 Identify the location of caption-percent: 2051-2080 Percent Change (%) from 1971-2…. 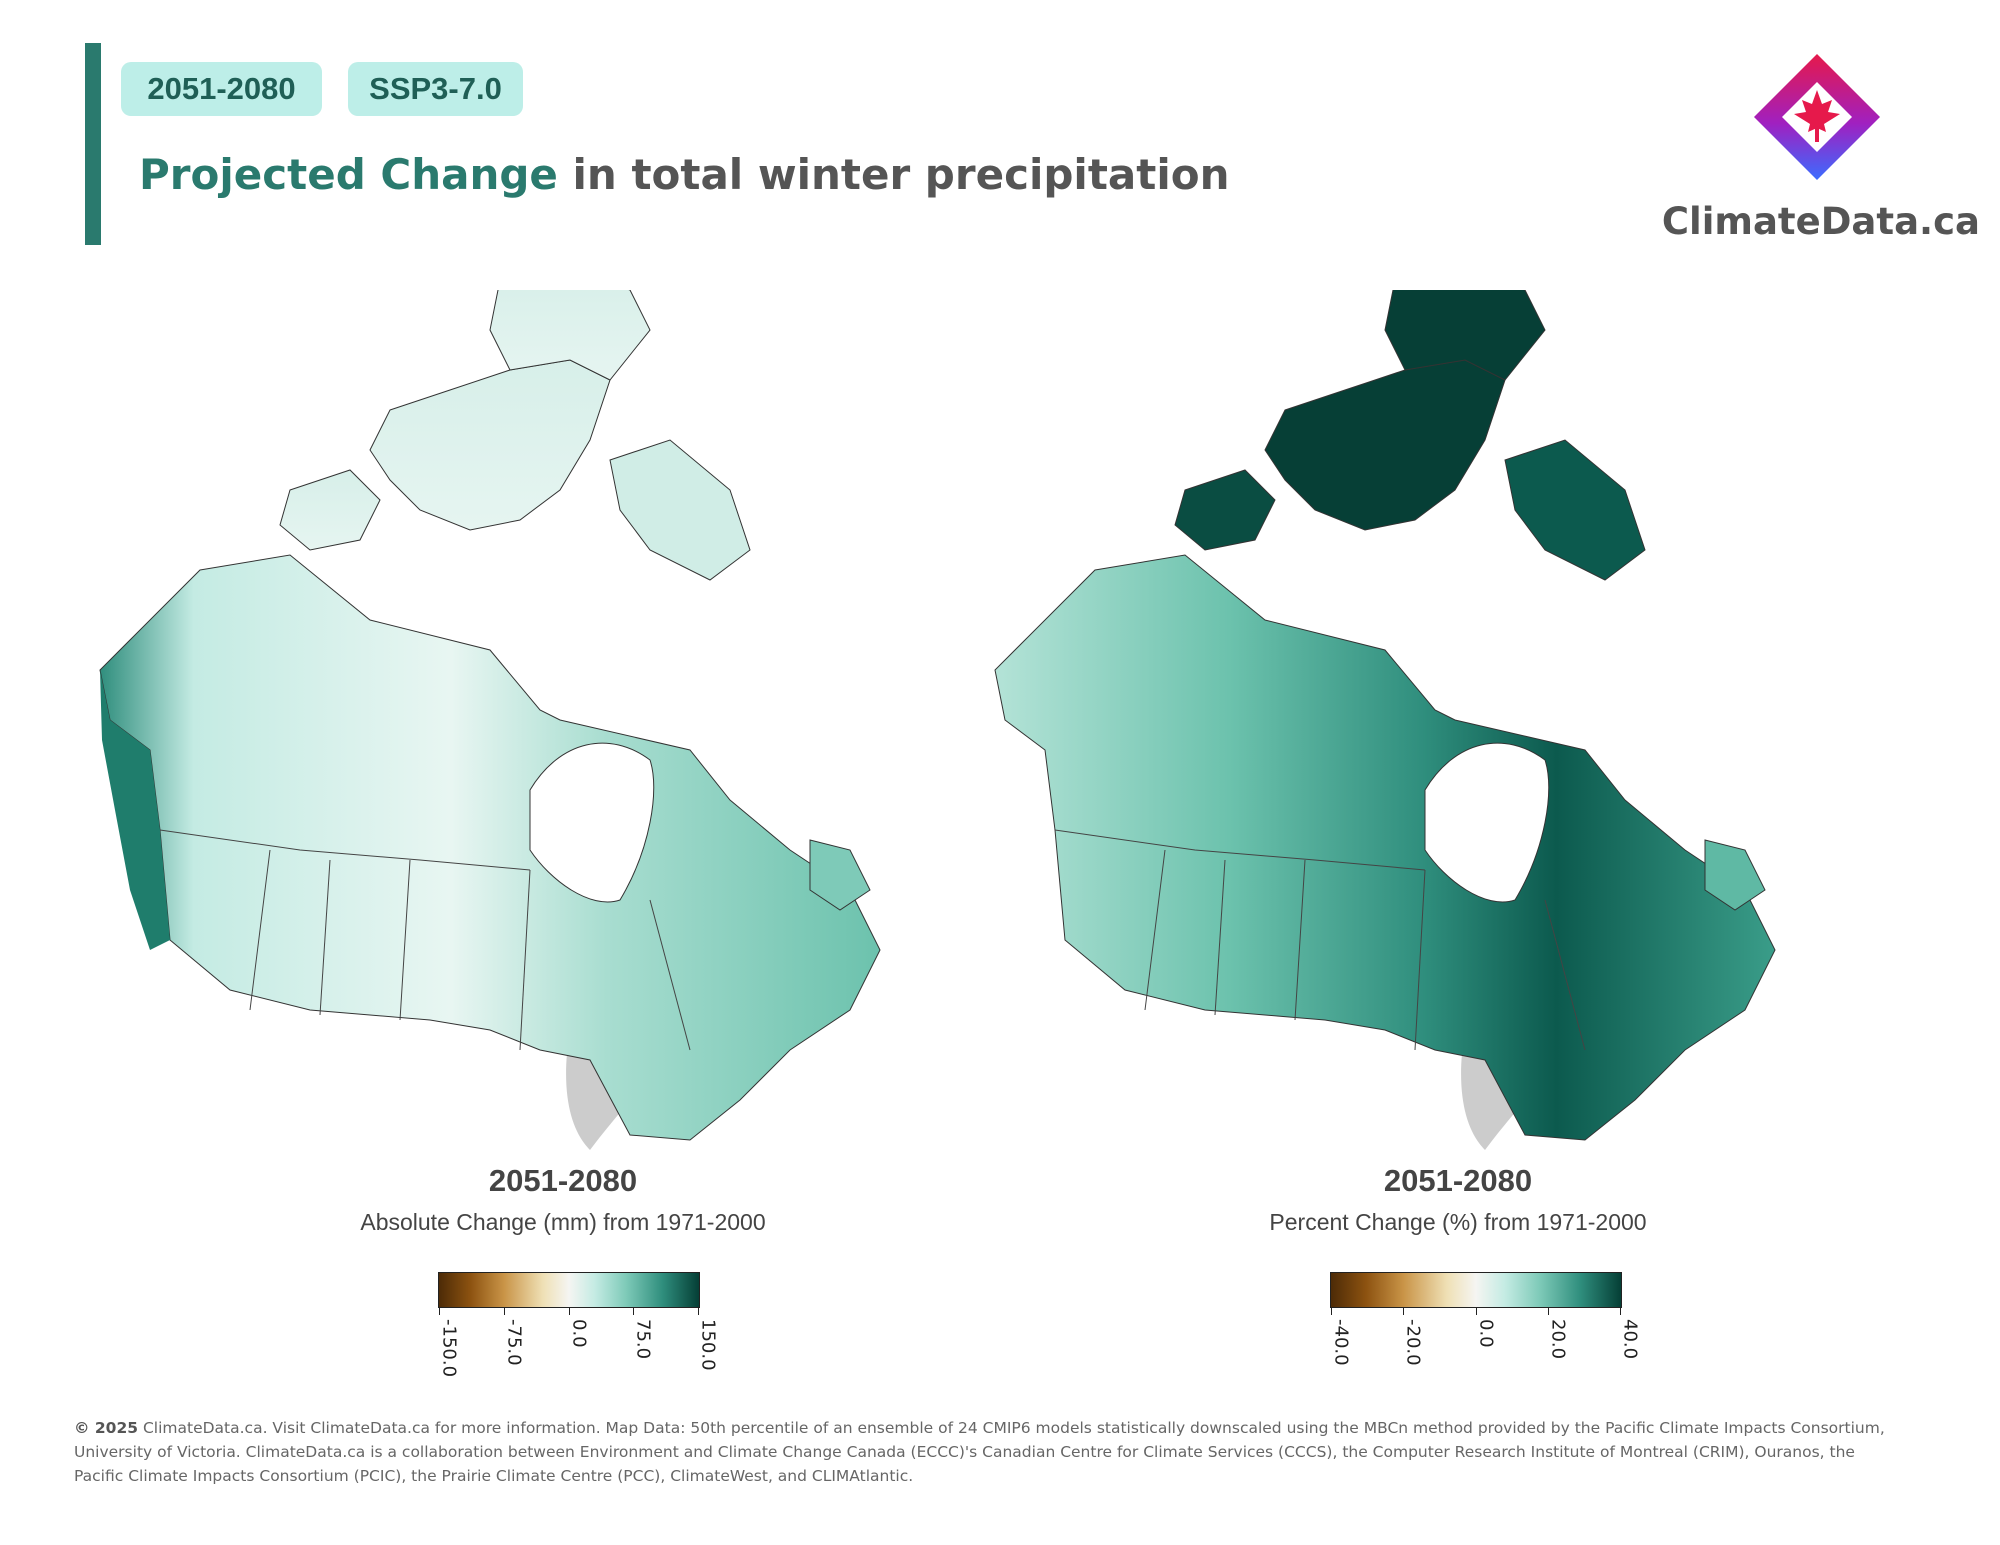
(1458, 1199).